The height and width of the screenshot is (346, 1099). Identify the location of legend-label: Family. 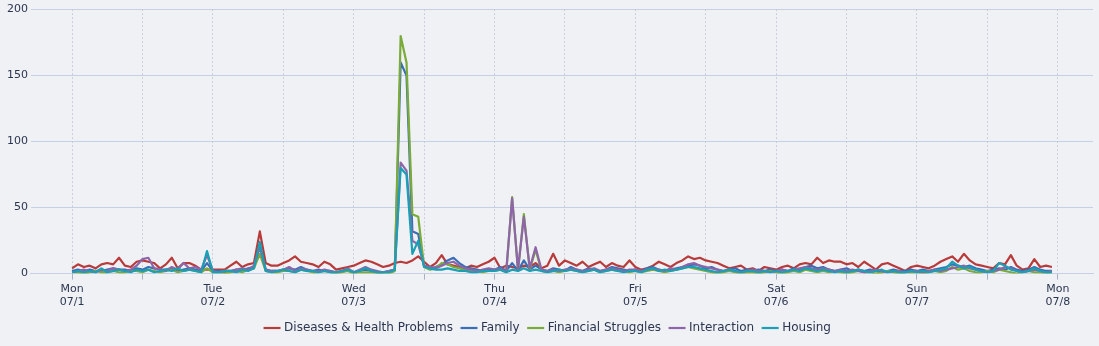
(500, 327).